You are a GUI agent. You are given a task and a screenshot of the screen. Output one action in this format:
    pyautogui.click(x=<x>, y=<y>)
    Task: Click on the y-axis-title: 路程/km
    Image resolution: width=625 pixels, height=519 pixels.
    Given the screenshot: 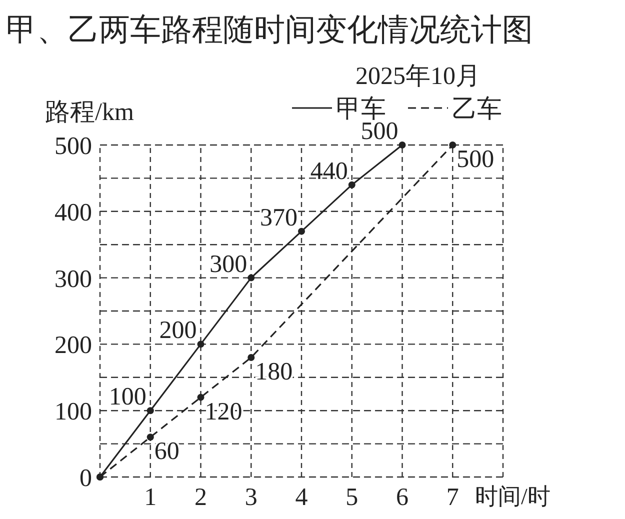 What is the action you would take?
    pyautogui.click(x=89, y=112)
    